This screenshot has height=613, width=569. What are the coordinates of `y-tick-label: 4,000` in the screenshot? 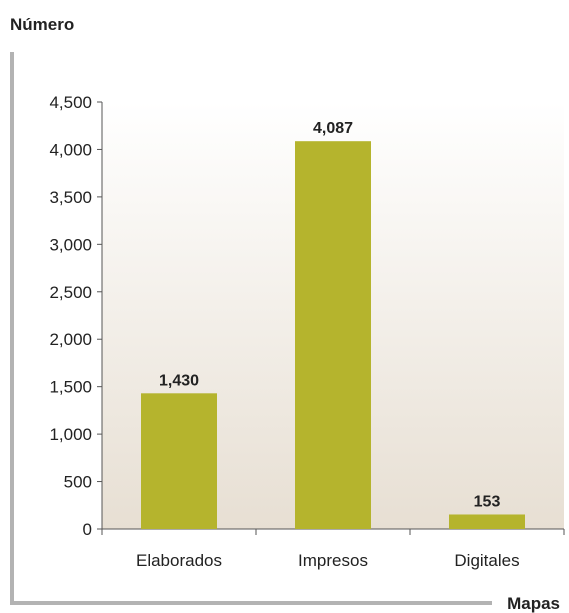 It's located at (70, 149).